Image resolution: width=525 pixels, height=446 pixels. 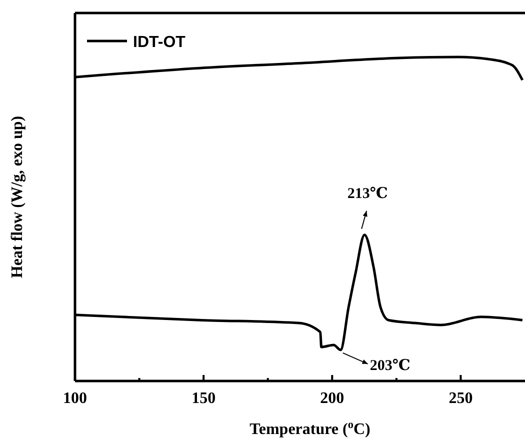 What do you see at coordinates (310, 428) in the screenshot?
I see `x-axis-title: Temperature ($^{o}$C)` at bounding box center [310, 428].